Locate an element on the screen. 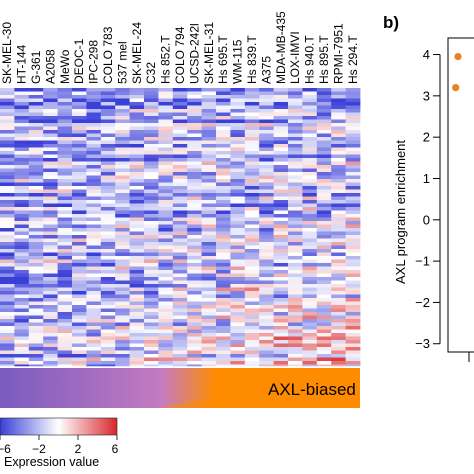 Image resolution: width=474 pixels, height=474 pixels. sample-label: C32 is located at coordinates (151, 73).